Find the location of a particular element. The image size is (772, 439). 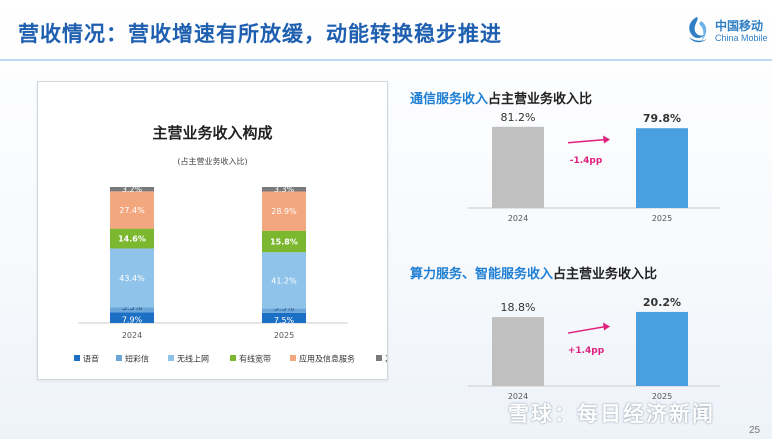

legend-label: 其他 is located at coordinates (386, 359).